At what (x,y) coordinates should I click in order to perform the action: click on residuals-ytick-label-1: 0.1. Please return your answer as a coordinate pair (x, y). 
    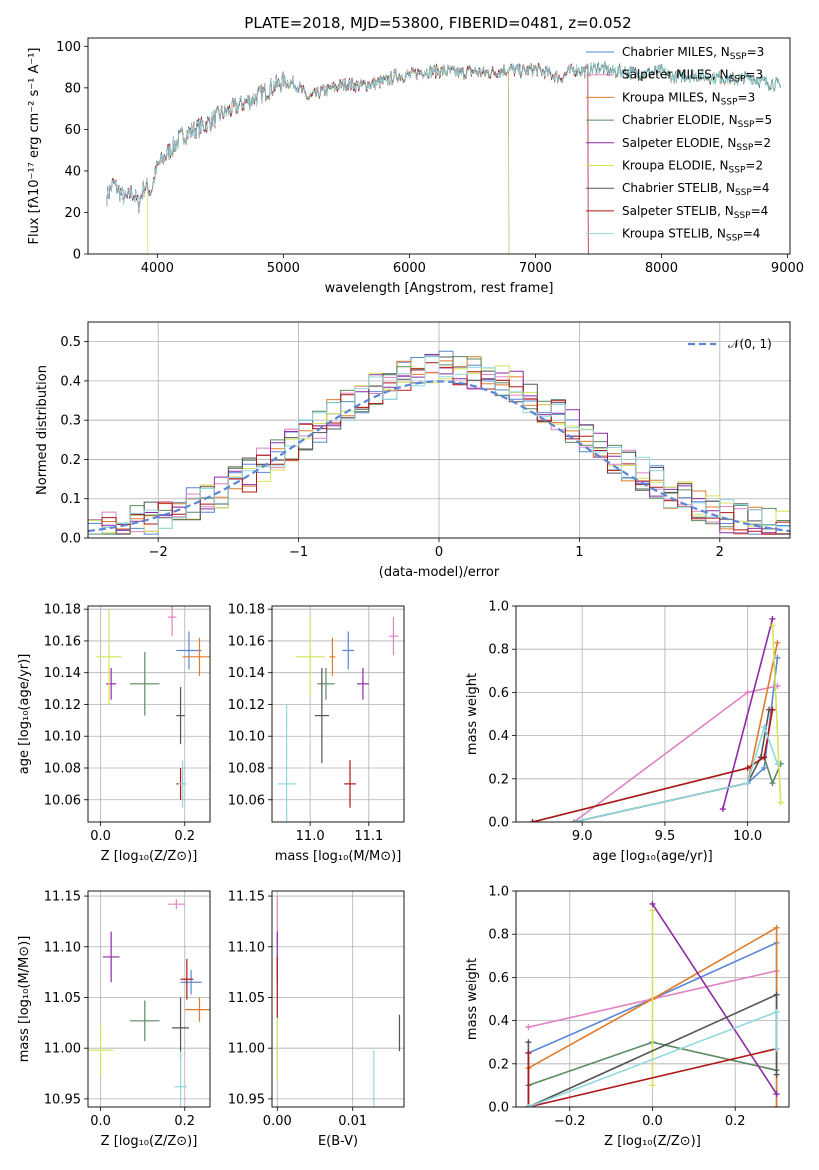
    Looking at the image, I should click on (70, 499).